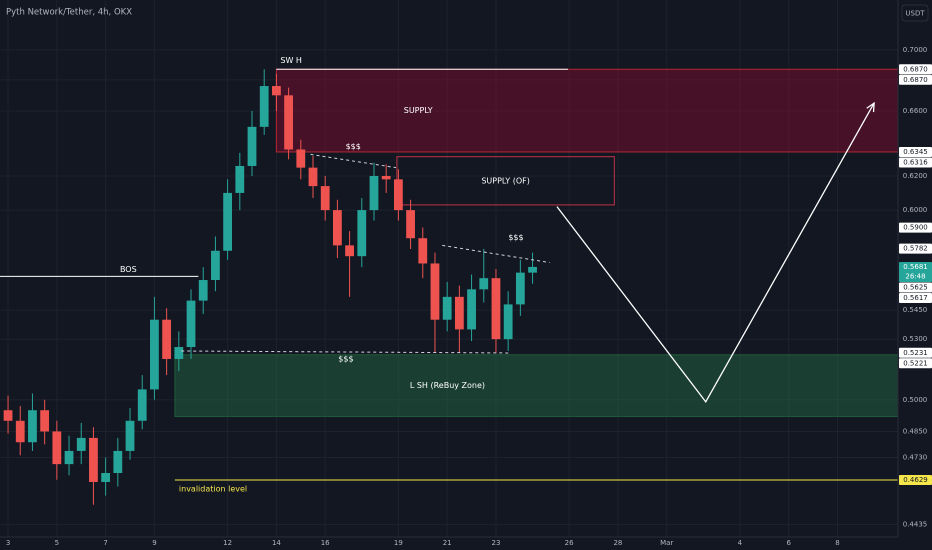  I want to click on arrow-head, so click(870, 107).